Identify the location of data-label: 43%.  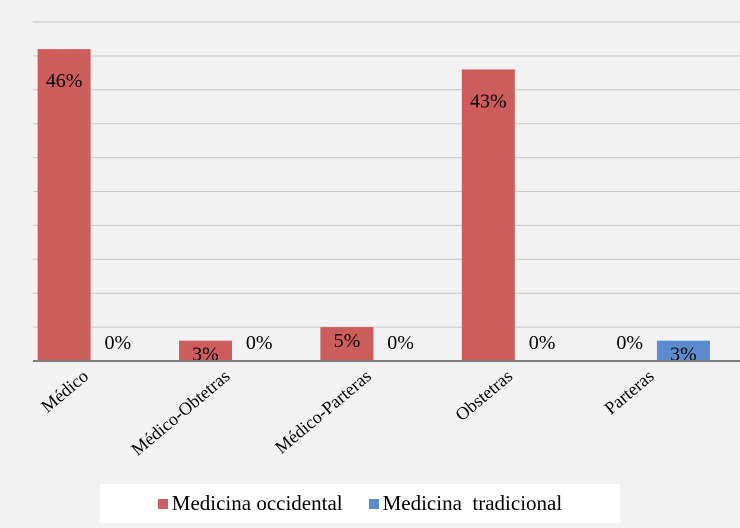
(488, 101).